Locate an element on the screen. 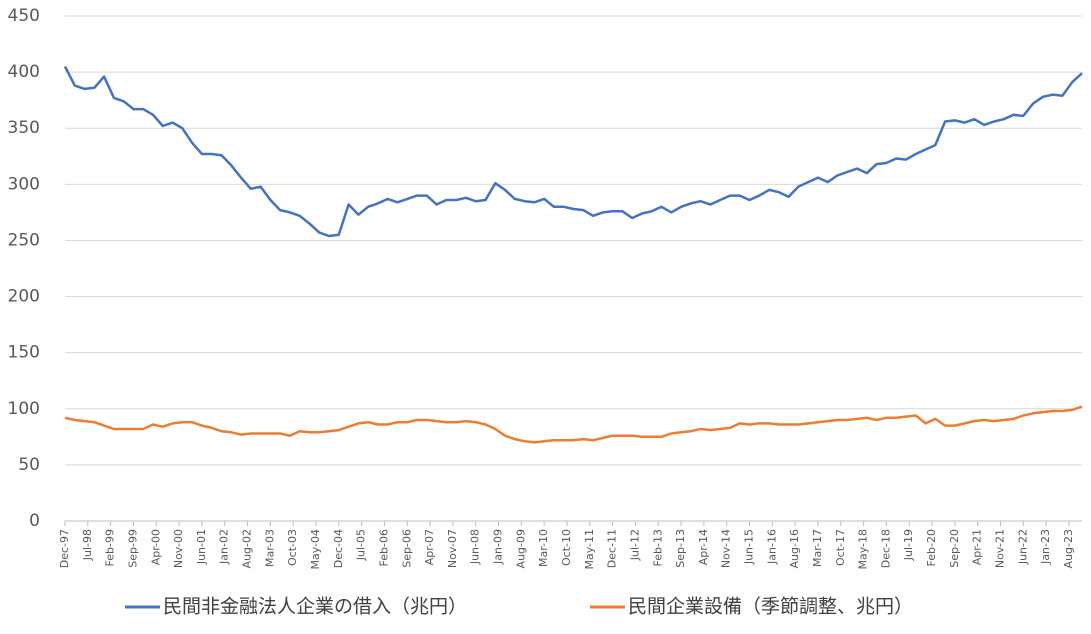  x-tick-label: Apr-00 is located at coordinates (155, 547).